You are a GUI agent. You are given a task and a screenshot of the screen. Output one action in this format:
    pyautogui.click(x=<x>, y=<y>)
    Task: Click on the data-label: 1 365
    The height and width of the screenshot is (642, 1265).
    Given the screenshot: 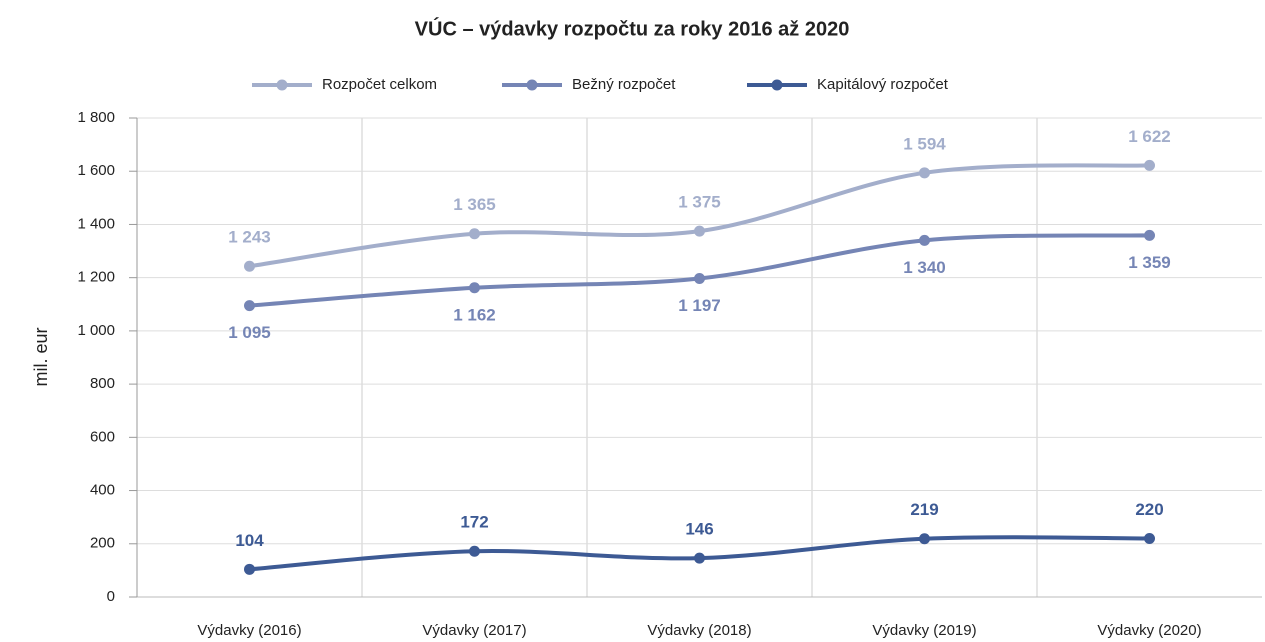 What is the action you would take?
    pyautogui.click(x=474, y=204)
    